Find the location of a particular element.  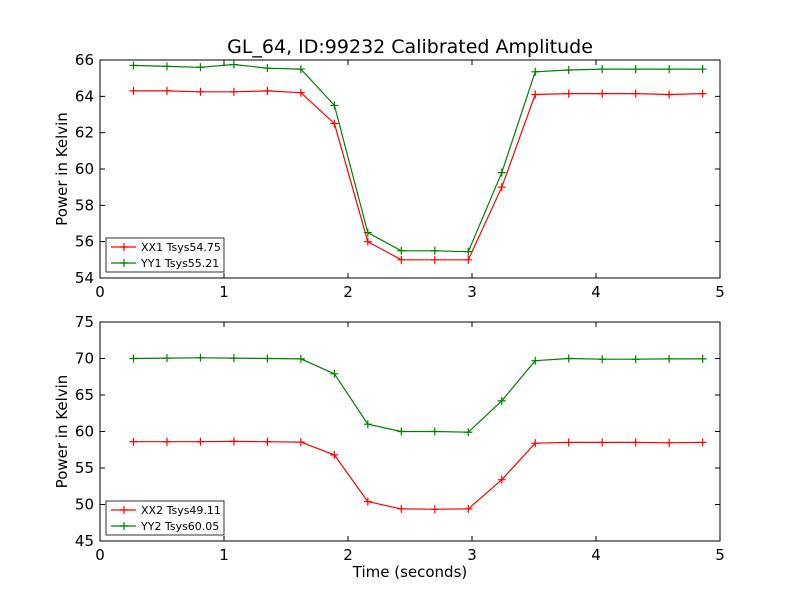

x-tick-label-2: 0 is located at coordinates (100, 555).